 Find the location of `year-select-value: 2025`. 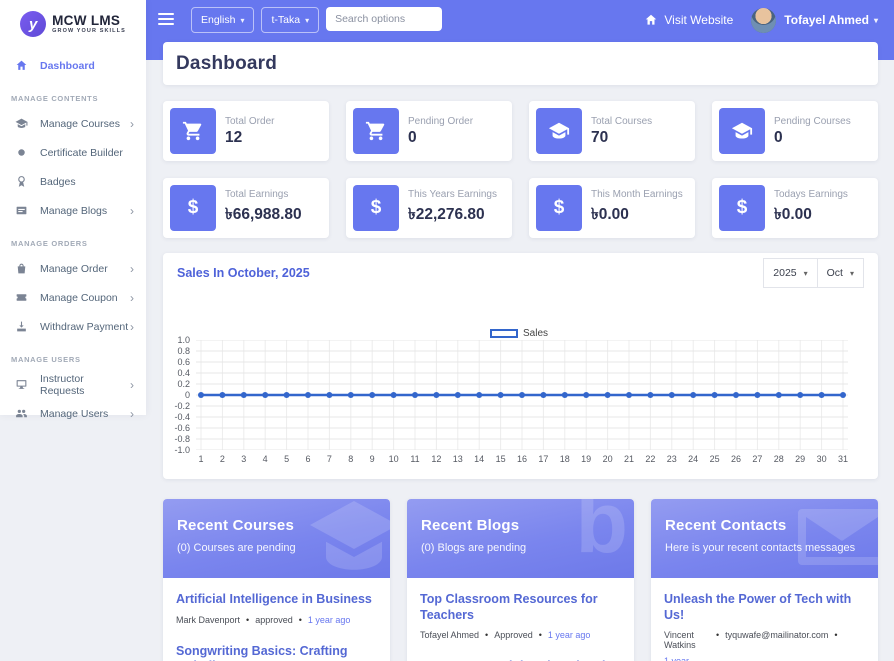

year-select-value: 2025 is located at coordinates (785, 273).